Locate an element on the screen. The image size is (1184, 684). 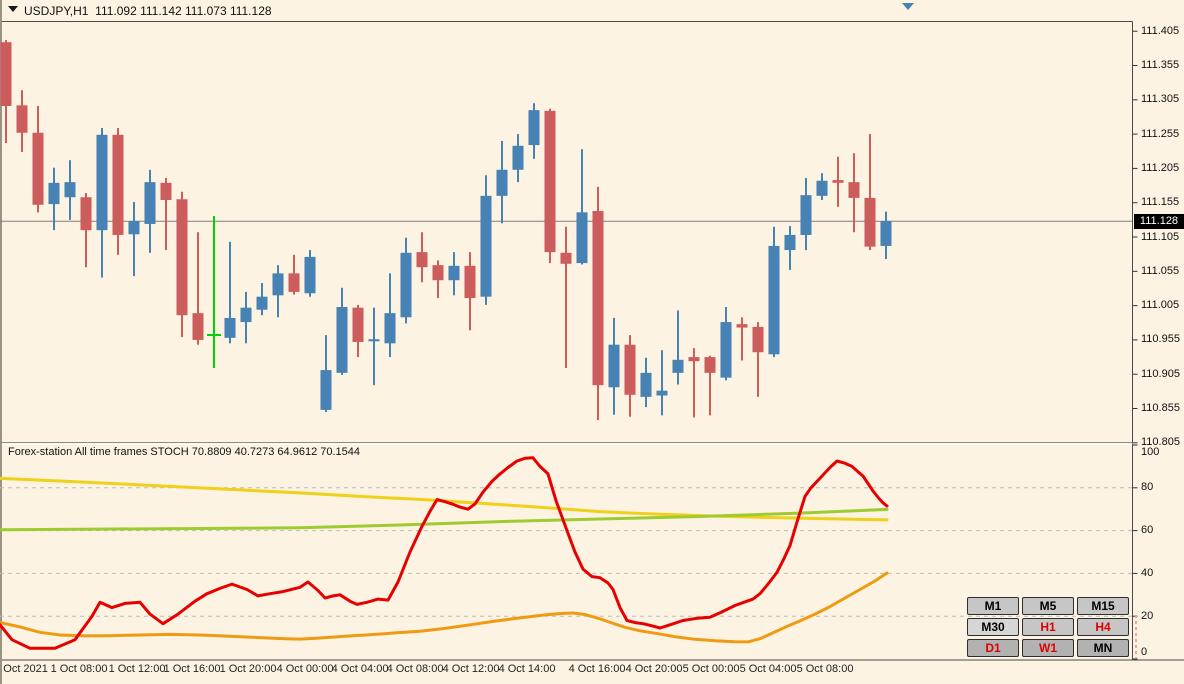
time-axis-label: 1 Oct 08:00 is located at coordinates (79, 669).